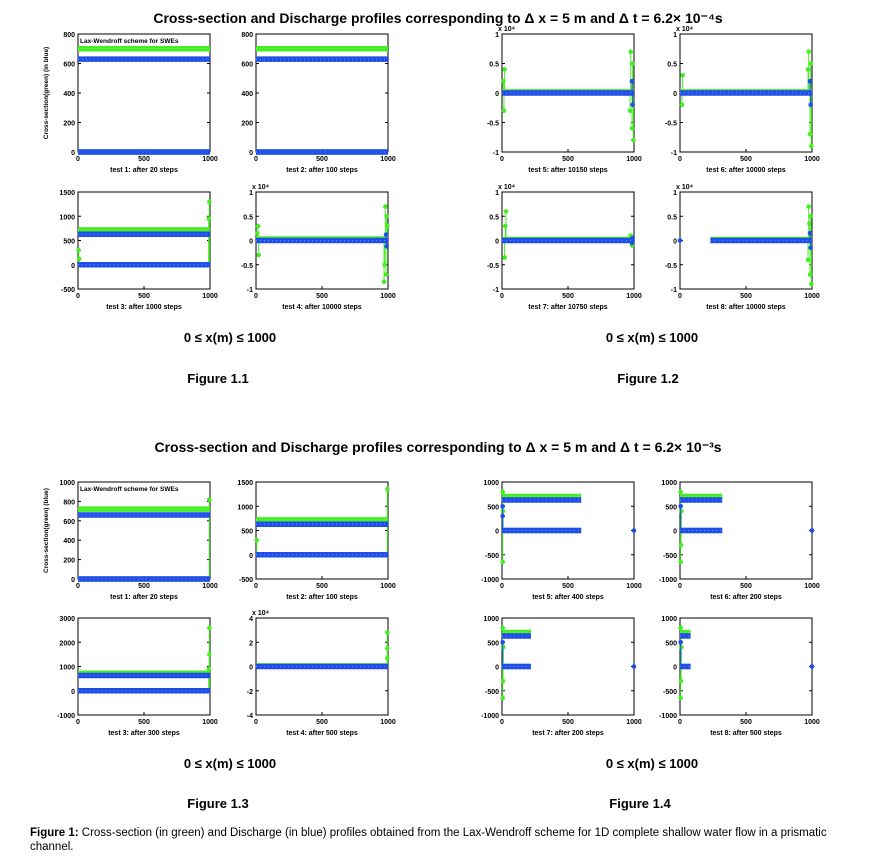 This screenshot has width=876, height=858. What do you see at coordinates (144, 733) in the screenshot?
I see `x-axis-label: test 3: after 300 steps` at bounding box center [144, 733].